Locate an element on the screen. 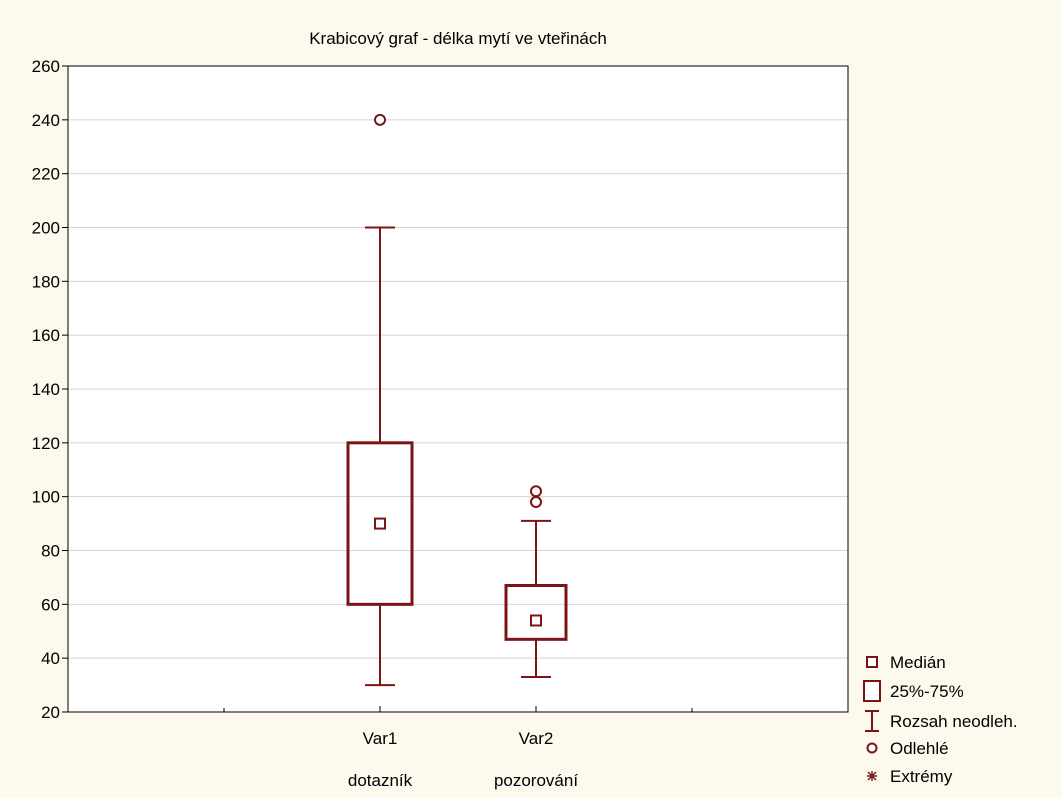 This screenshot has width=1061, height=798. y-tick-label: 240 is located at coordinates (46, 120).